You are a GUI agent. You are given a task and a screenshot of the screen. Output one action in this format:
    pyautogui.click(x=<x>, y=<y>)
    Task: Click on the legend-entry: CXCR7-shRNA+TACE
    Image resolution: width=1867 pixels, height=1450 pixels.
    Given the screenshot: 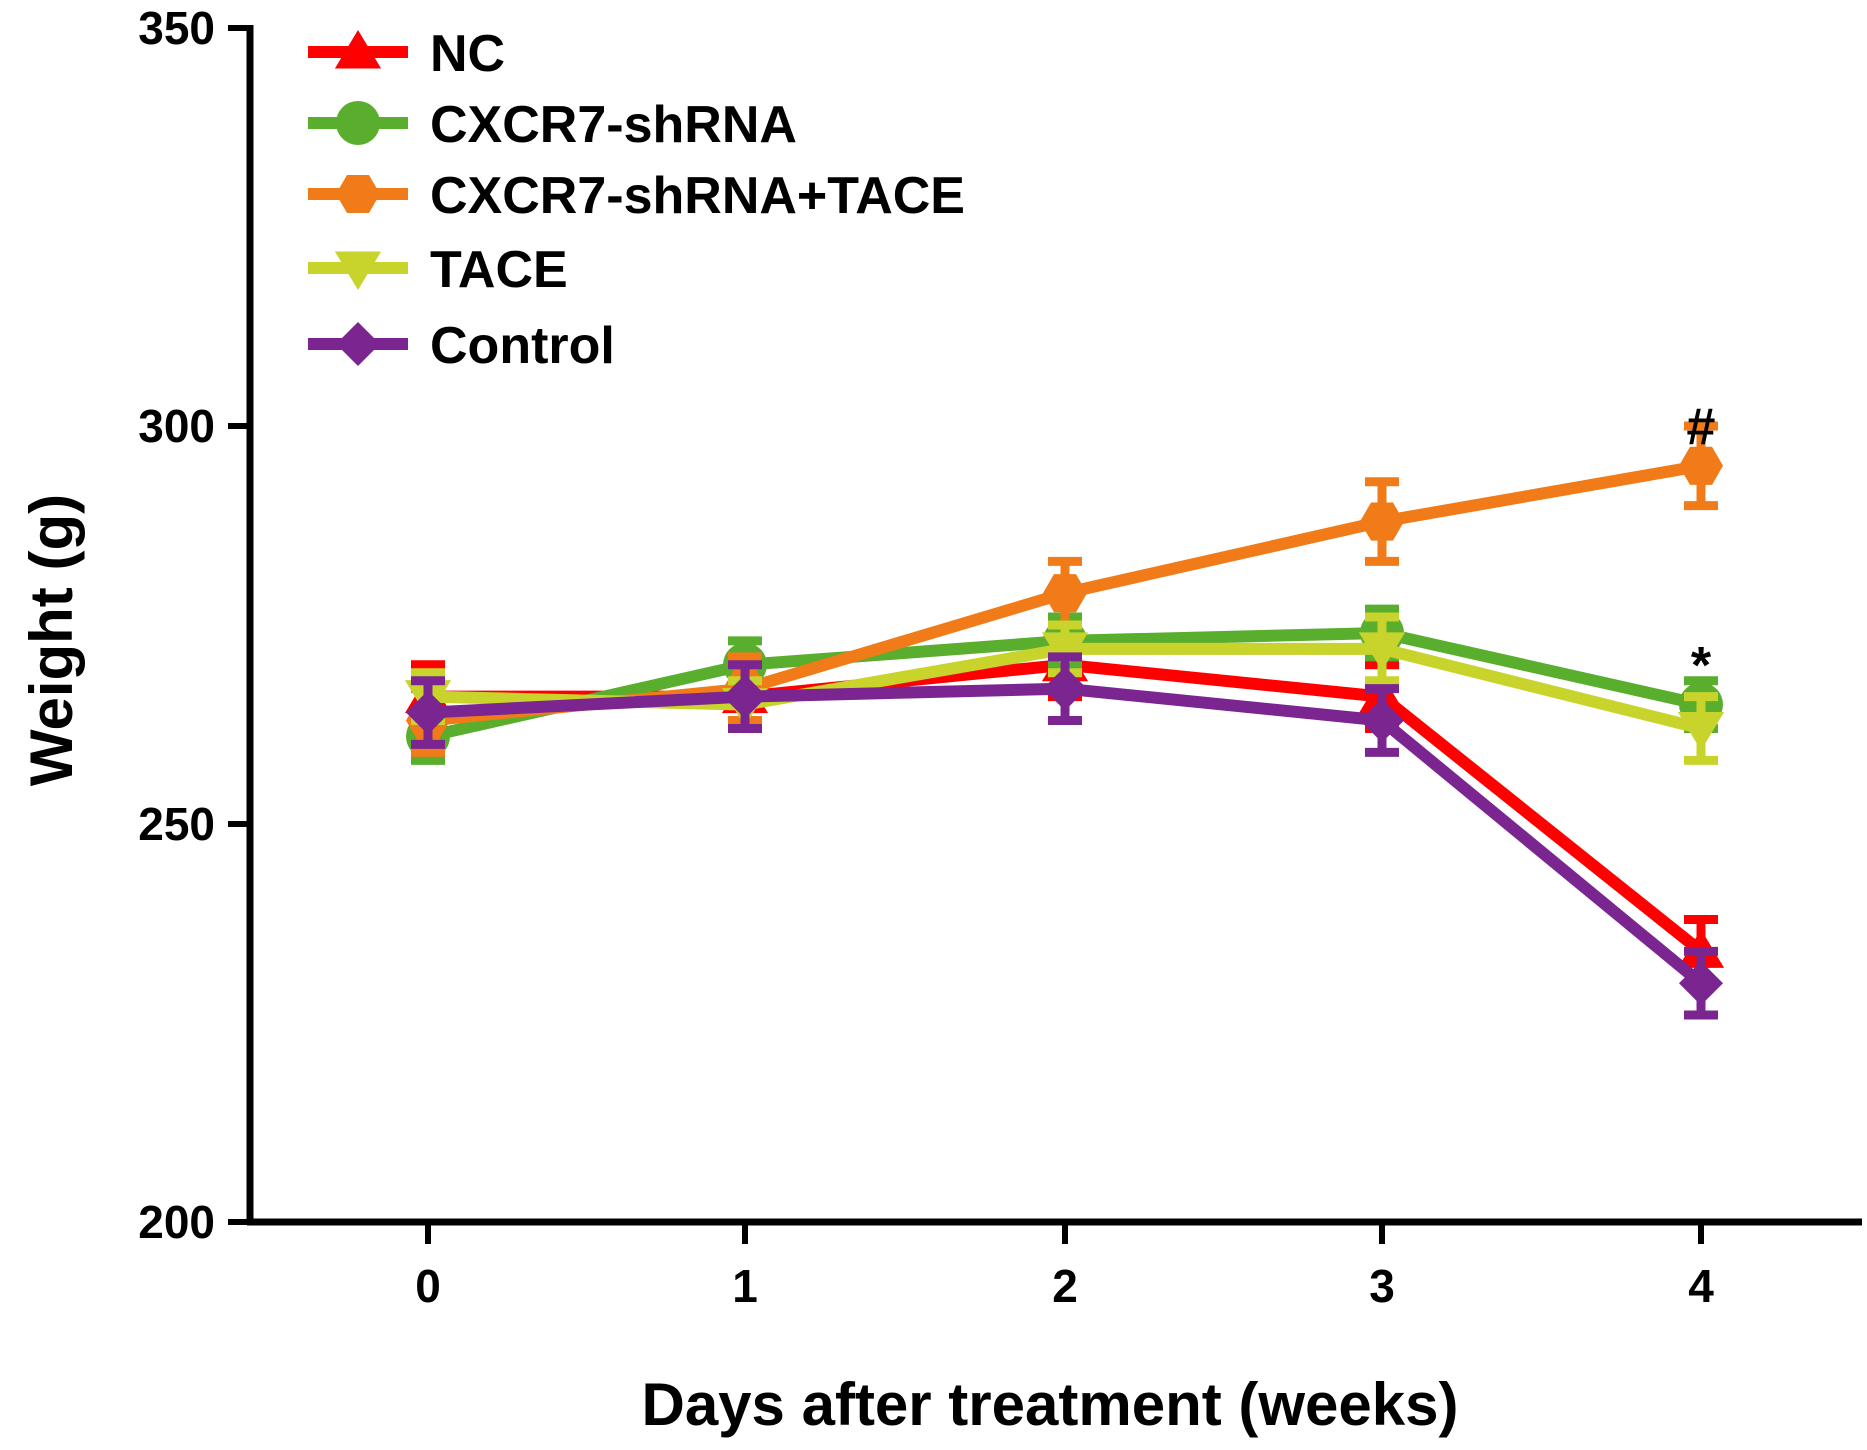 What is the action you would take?
    pyautogui.click(x=636, y=196)
    